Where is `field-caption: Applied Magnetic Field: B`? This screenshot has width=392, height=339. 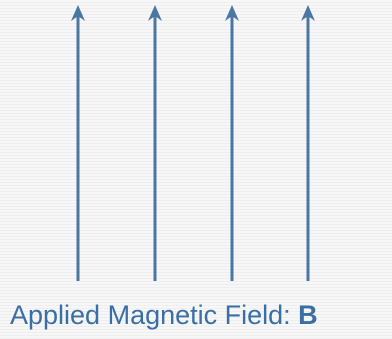
field-caption: Applied Magnetic Field: B is located at coordinates (200, 315).